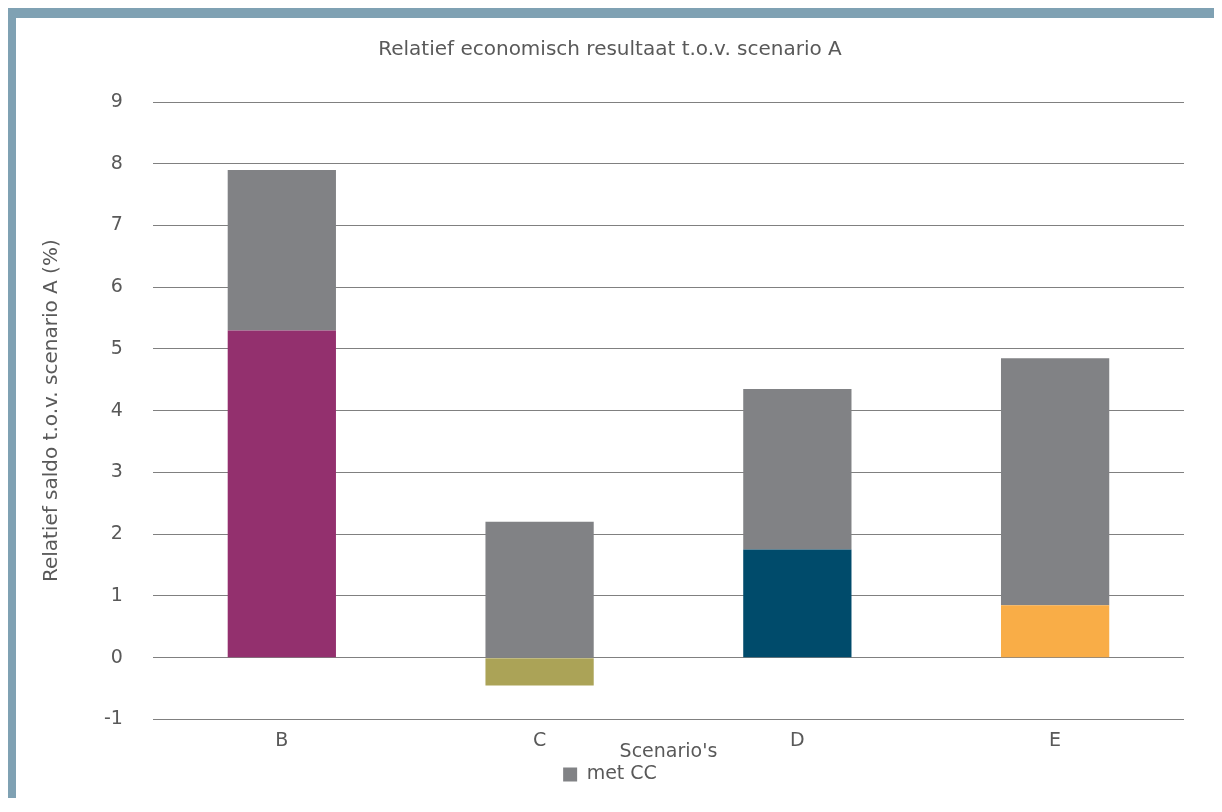 This screenshot has width=1222, height=812. Describe the element at coordinates (116, 161) in the screenshot. I see `y-tick-label: 8` at that location.